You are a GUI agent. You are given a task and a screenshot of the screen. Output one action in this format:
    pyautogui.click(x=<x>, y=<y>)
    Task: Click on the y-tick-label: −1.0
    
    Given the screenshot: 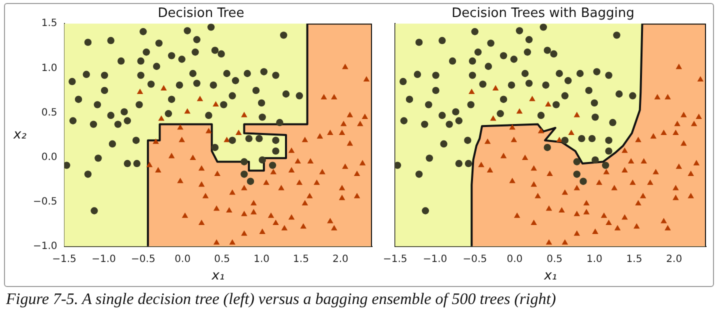 What is the action you would take?
    pyautogui.click(x=45, y=246)
    